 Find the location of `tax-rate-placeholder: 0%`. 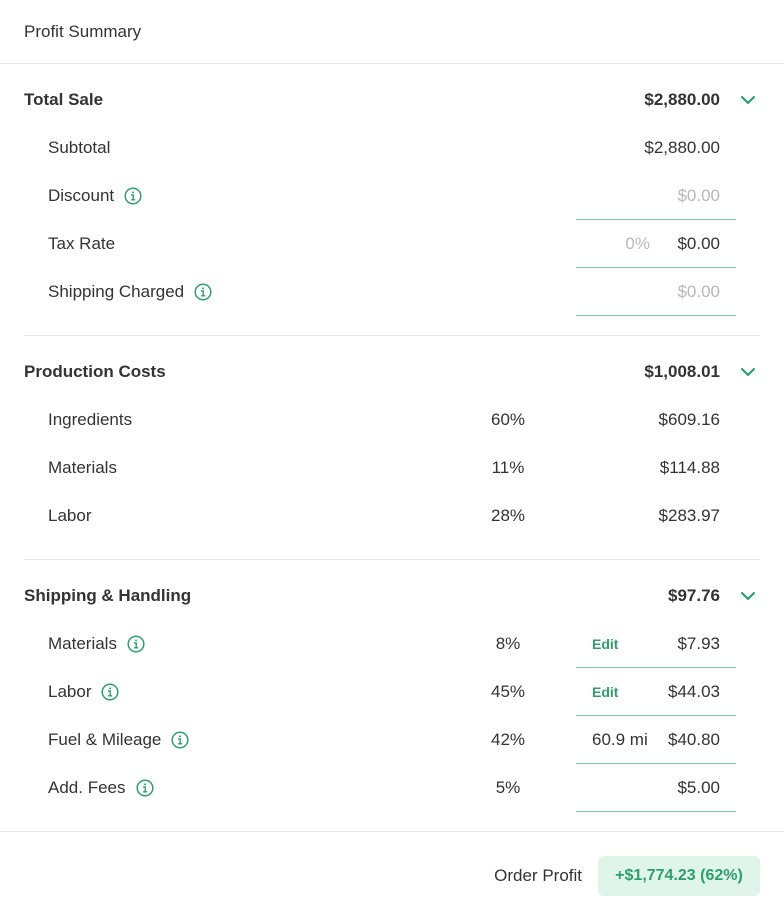

tax-rate-placeholder: 0% is located at coordinates (637, 243).